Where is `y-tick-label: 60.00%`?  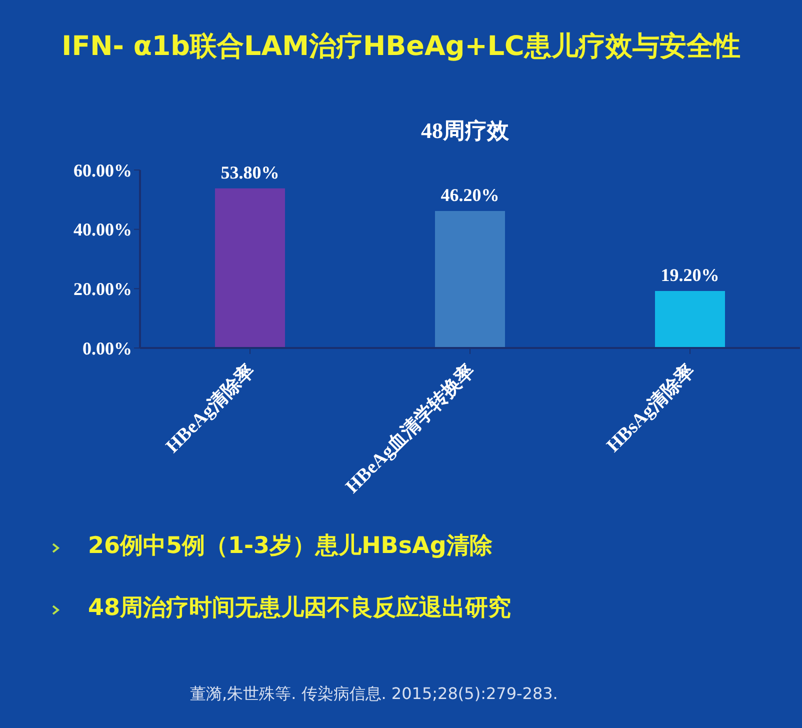 y-tick-label: 60.00% is located at coordinates (103, 170).